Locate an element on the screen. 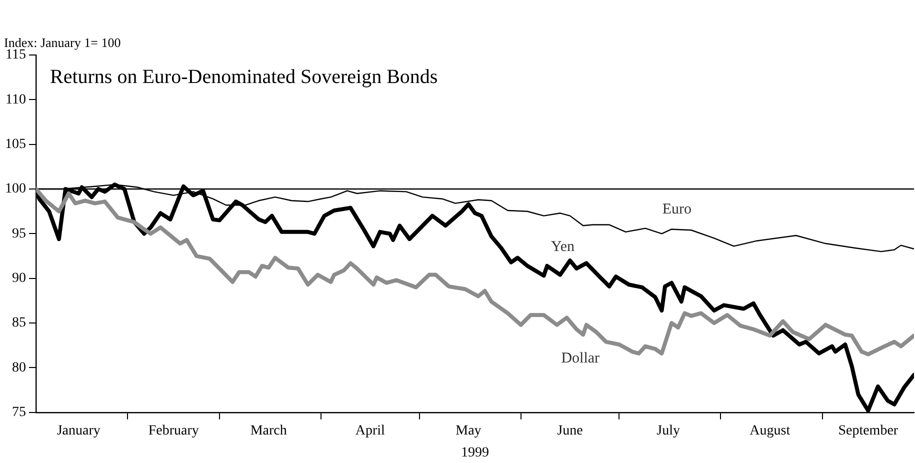 The width and height of the screenshot is (915, 463). x-tick-label: September is located at coordinates (868, 430).